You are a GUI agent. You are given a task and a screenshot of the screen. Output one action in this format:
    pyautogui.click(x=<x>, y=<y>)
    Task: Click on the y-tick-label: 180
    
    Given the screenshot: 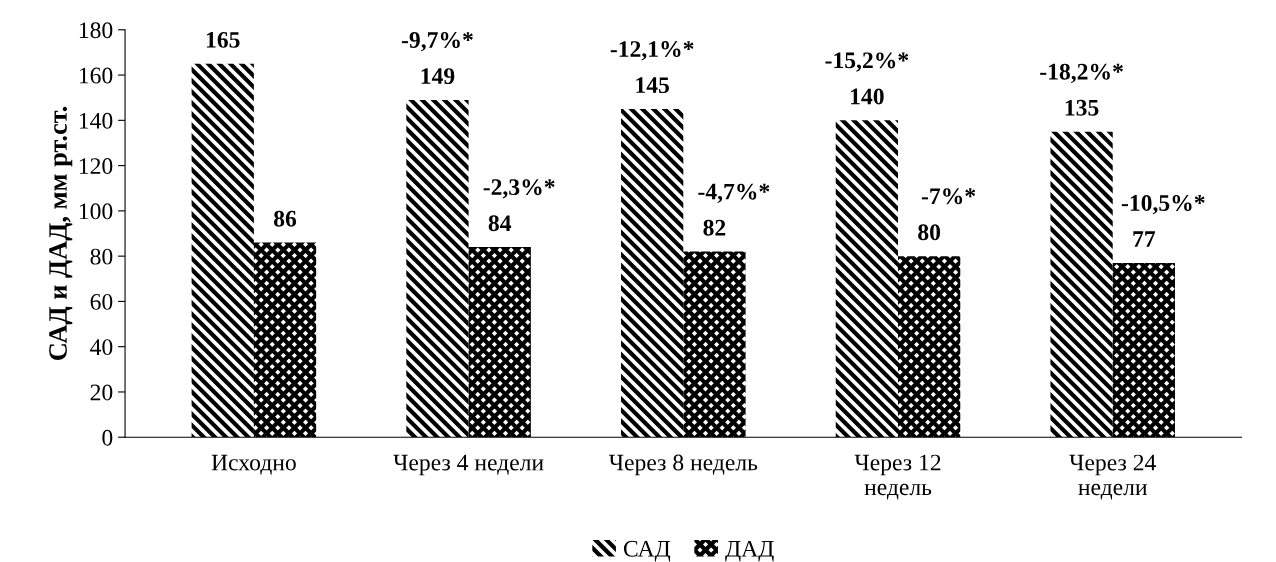 What is the action you would take?
    pyautogui.click(x=96, y=30)
    